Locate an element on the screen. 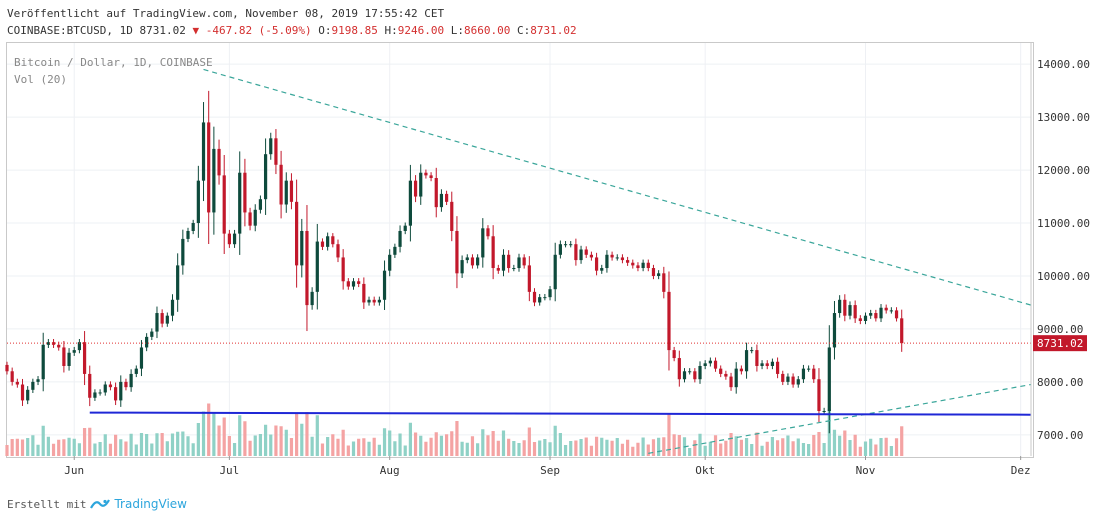  rising-support-line is located at coordinates (840, 418).